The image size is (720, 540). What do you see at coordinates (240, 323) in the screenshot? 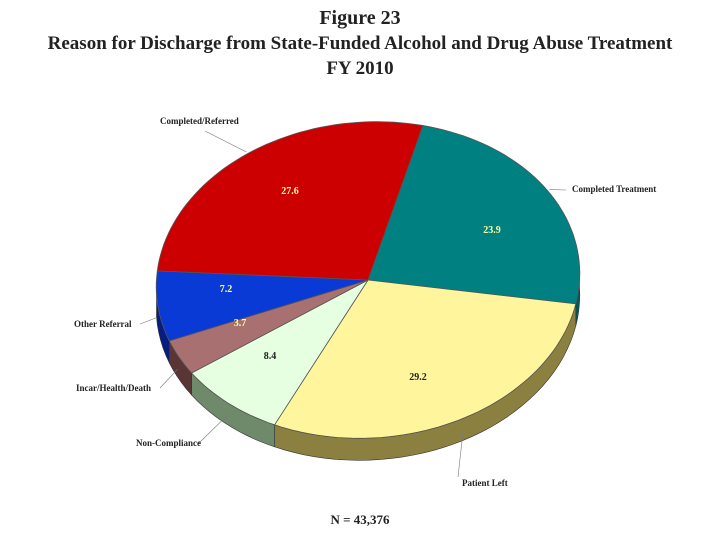
I see `value-incar-health-death: 3.7` at bounding box center [240, 323].